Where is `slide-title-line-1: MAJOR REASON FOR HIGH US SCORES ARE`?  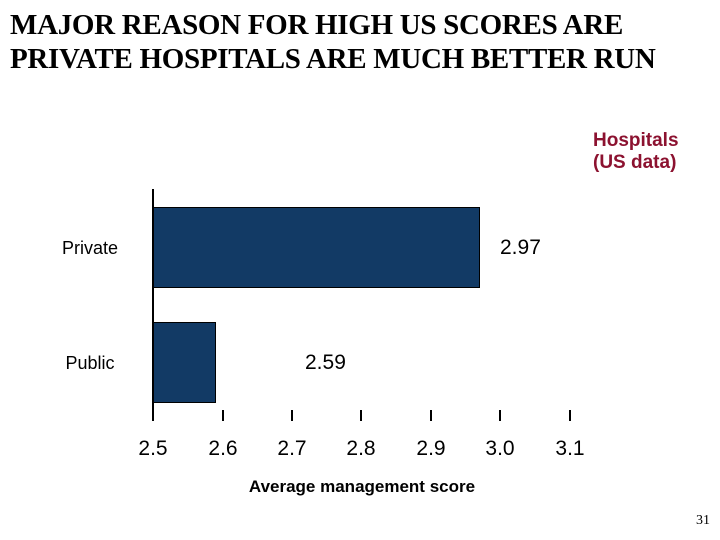
slide-title-line-1: MAJOR REASON FOR HIGH US SCORES ARE is located at coordinates (317, 25).